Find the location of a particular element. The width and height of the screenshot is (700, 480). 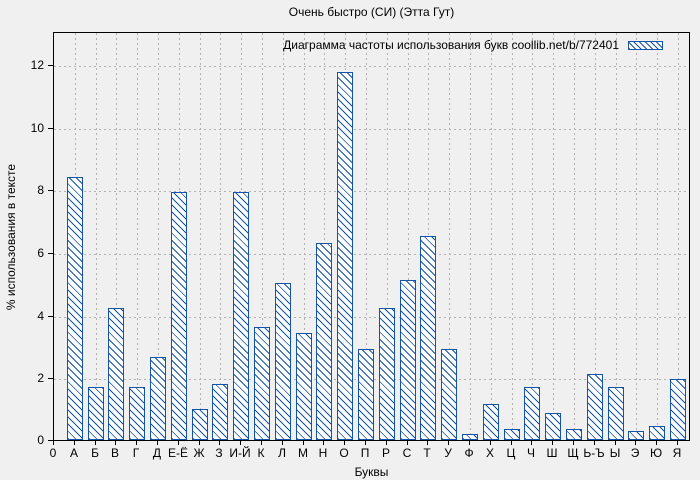

bar-Ш is located at coordinates (553, 426).